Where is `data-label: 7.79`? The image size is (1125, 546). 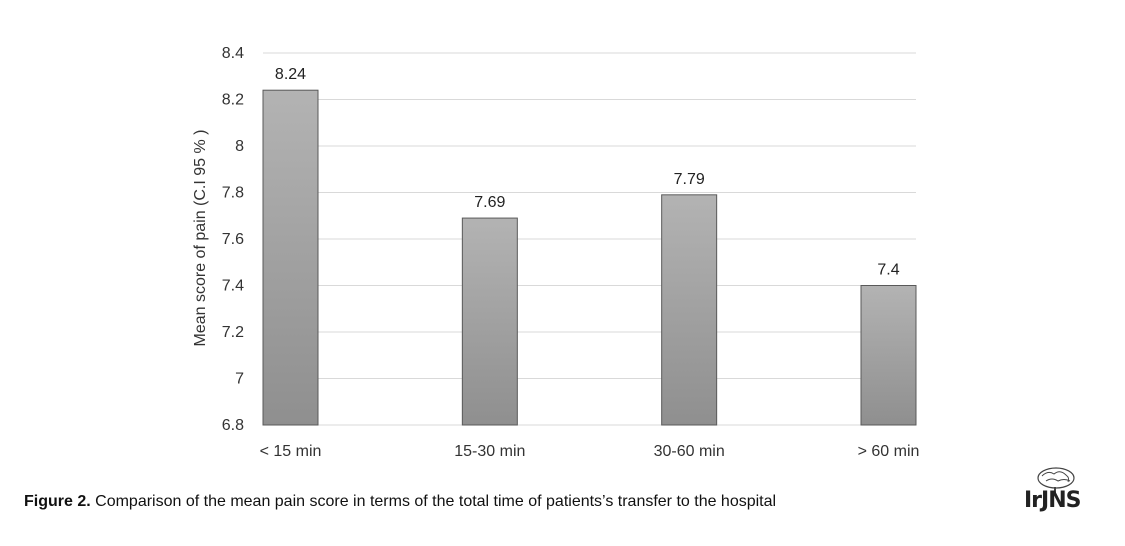
data-label: 7.79 is located at coordinates (689, 179).